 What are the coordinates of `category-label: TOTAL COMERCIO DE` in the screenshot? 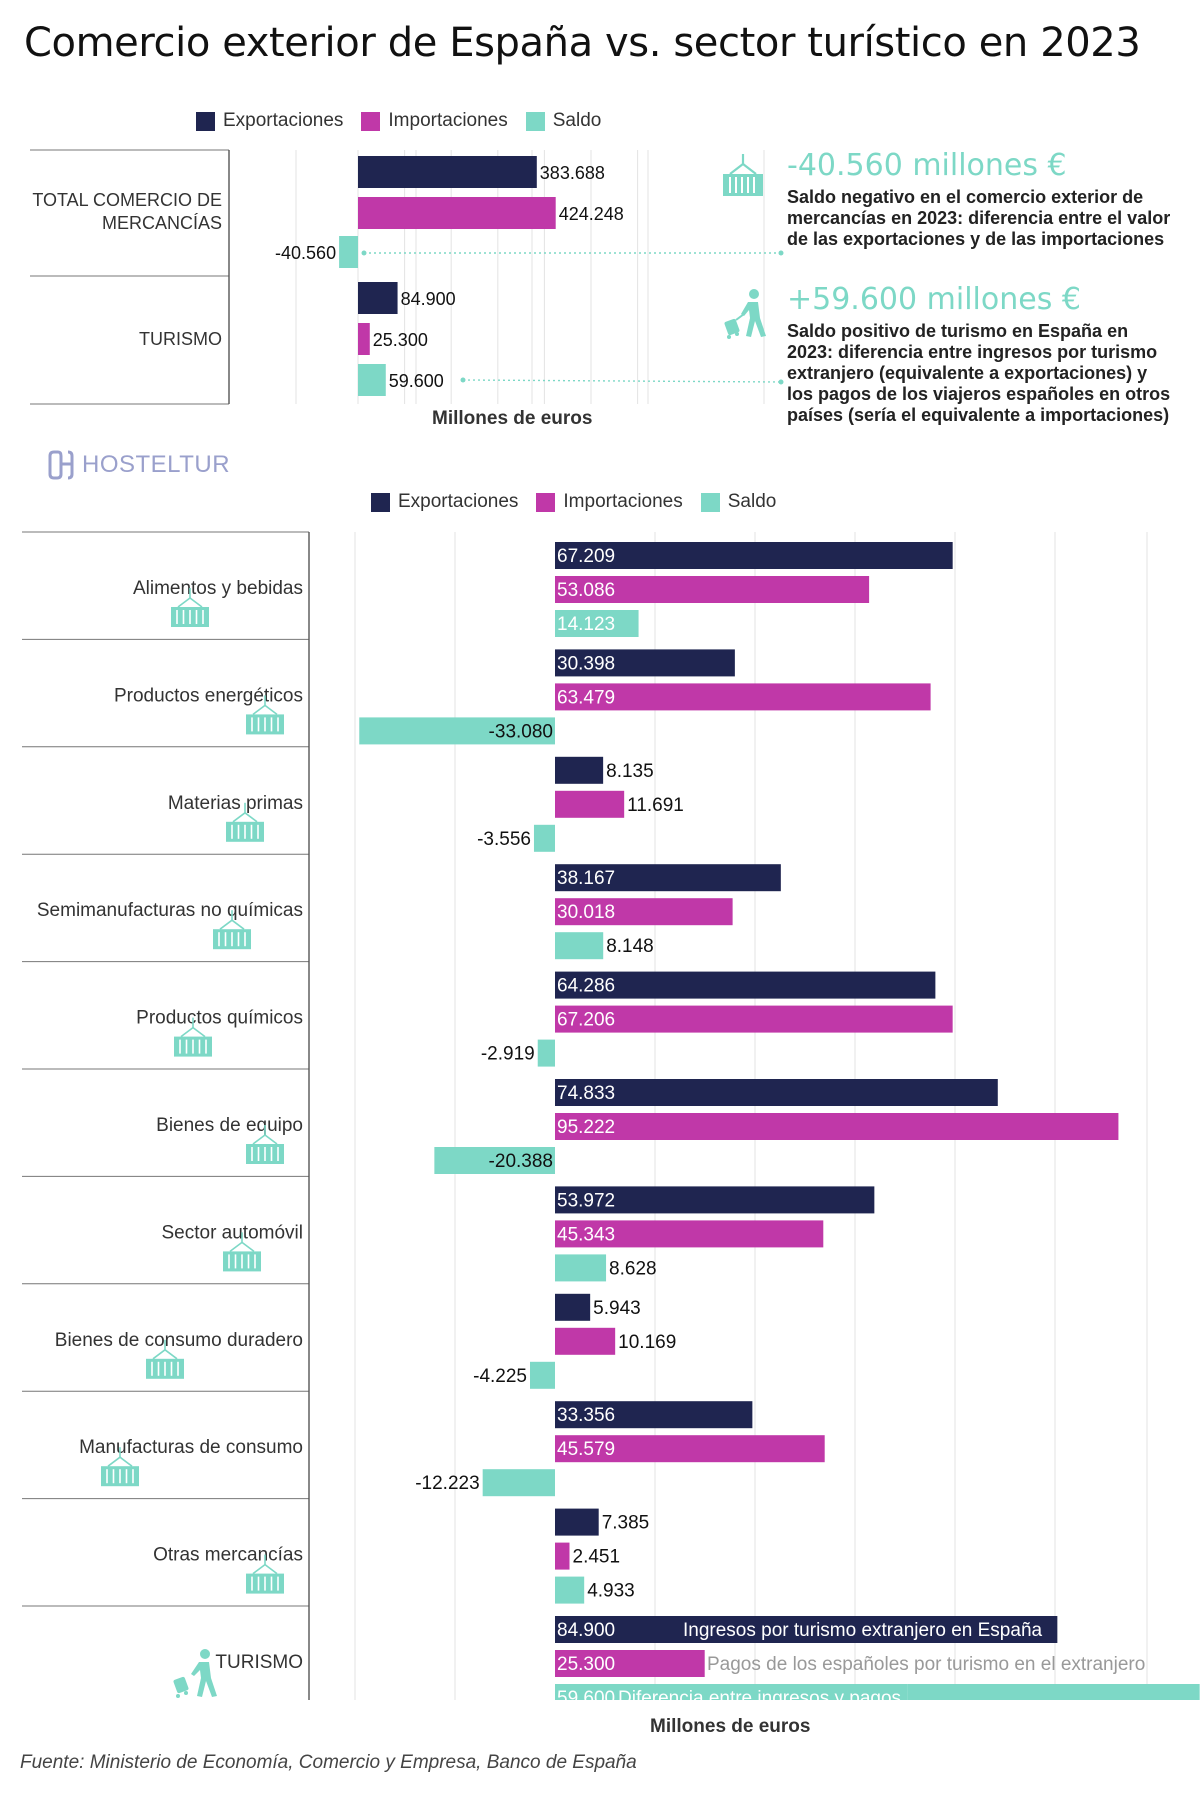 It's located at (127, 200).